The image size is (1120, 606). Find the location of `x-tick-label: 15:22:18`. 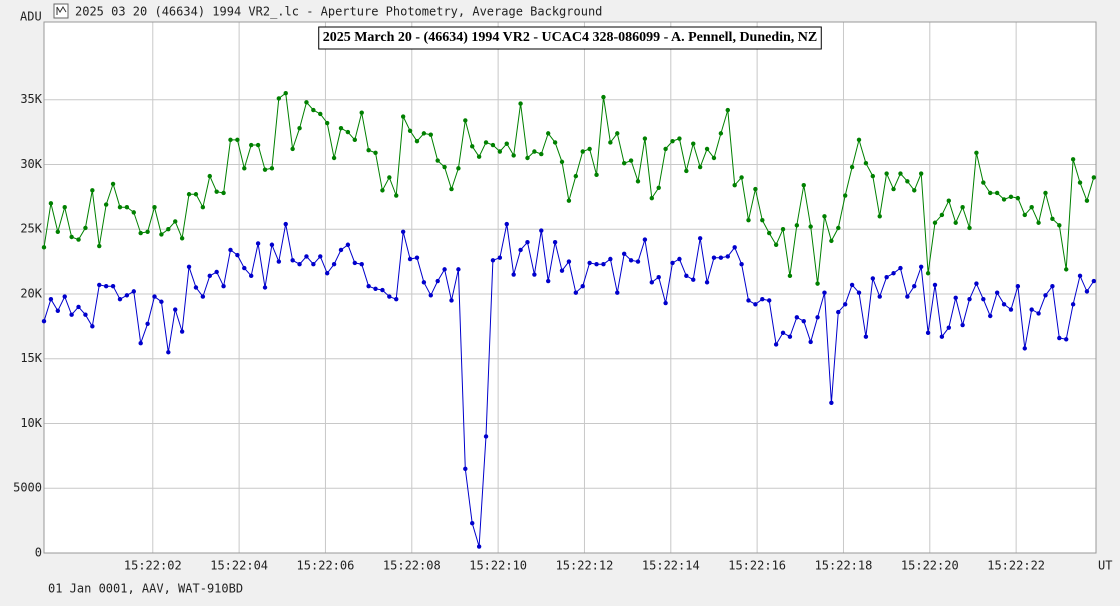

x-tick-label: 15:22:18 is located at coordinates (844, 566).